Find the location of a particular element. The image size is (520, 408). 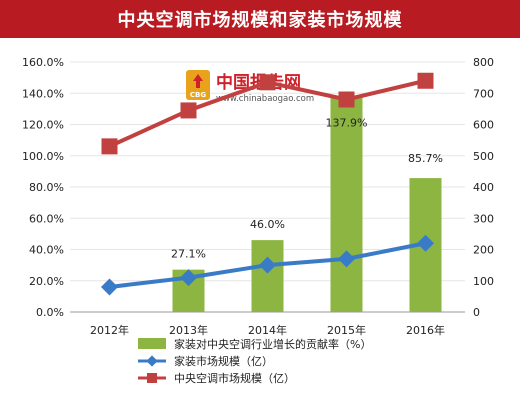

left-axis-tick-label: 120.0% is located at coordinates (43, 125).